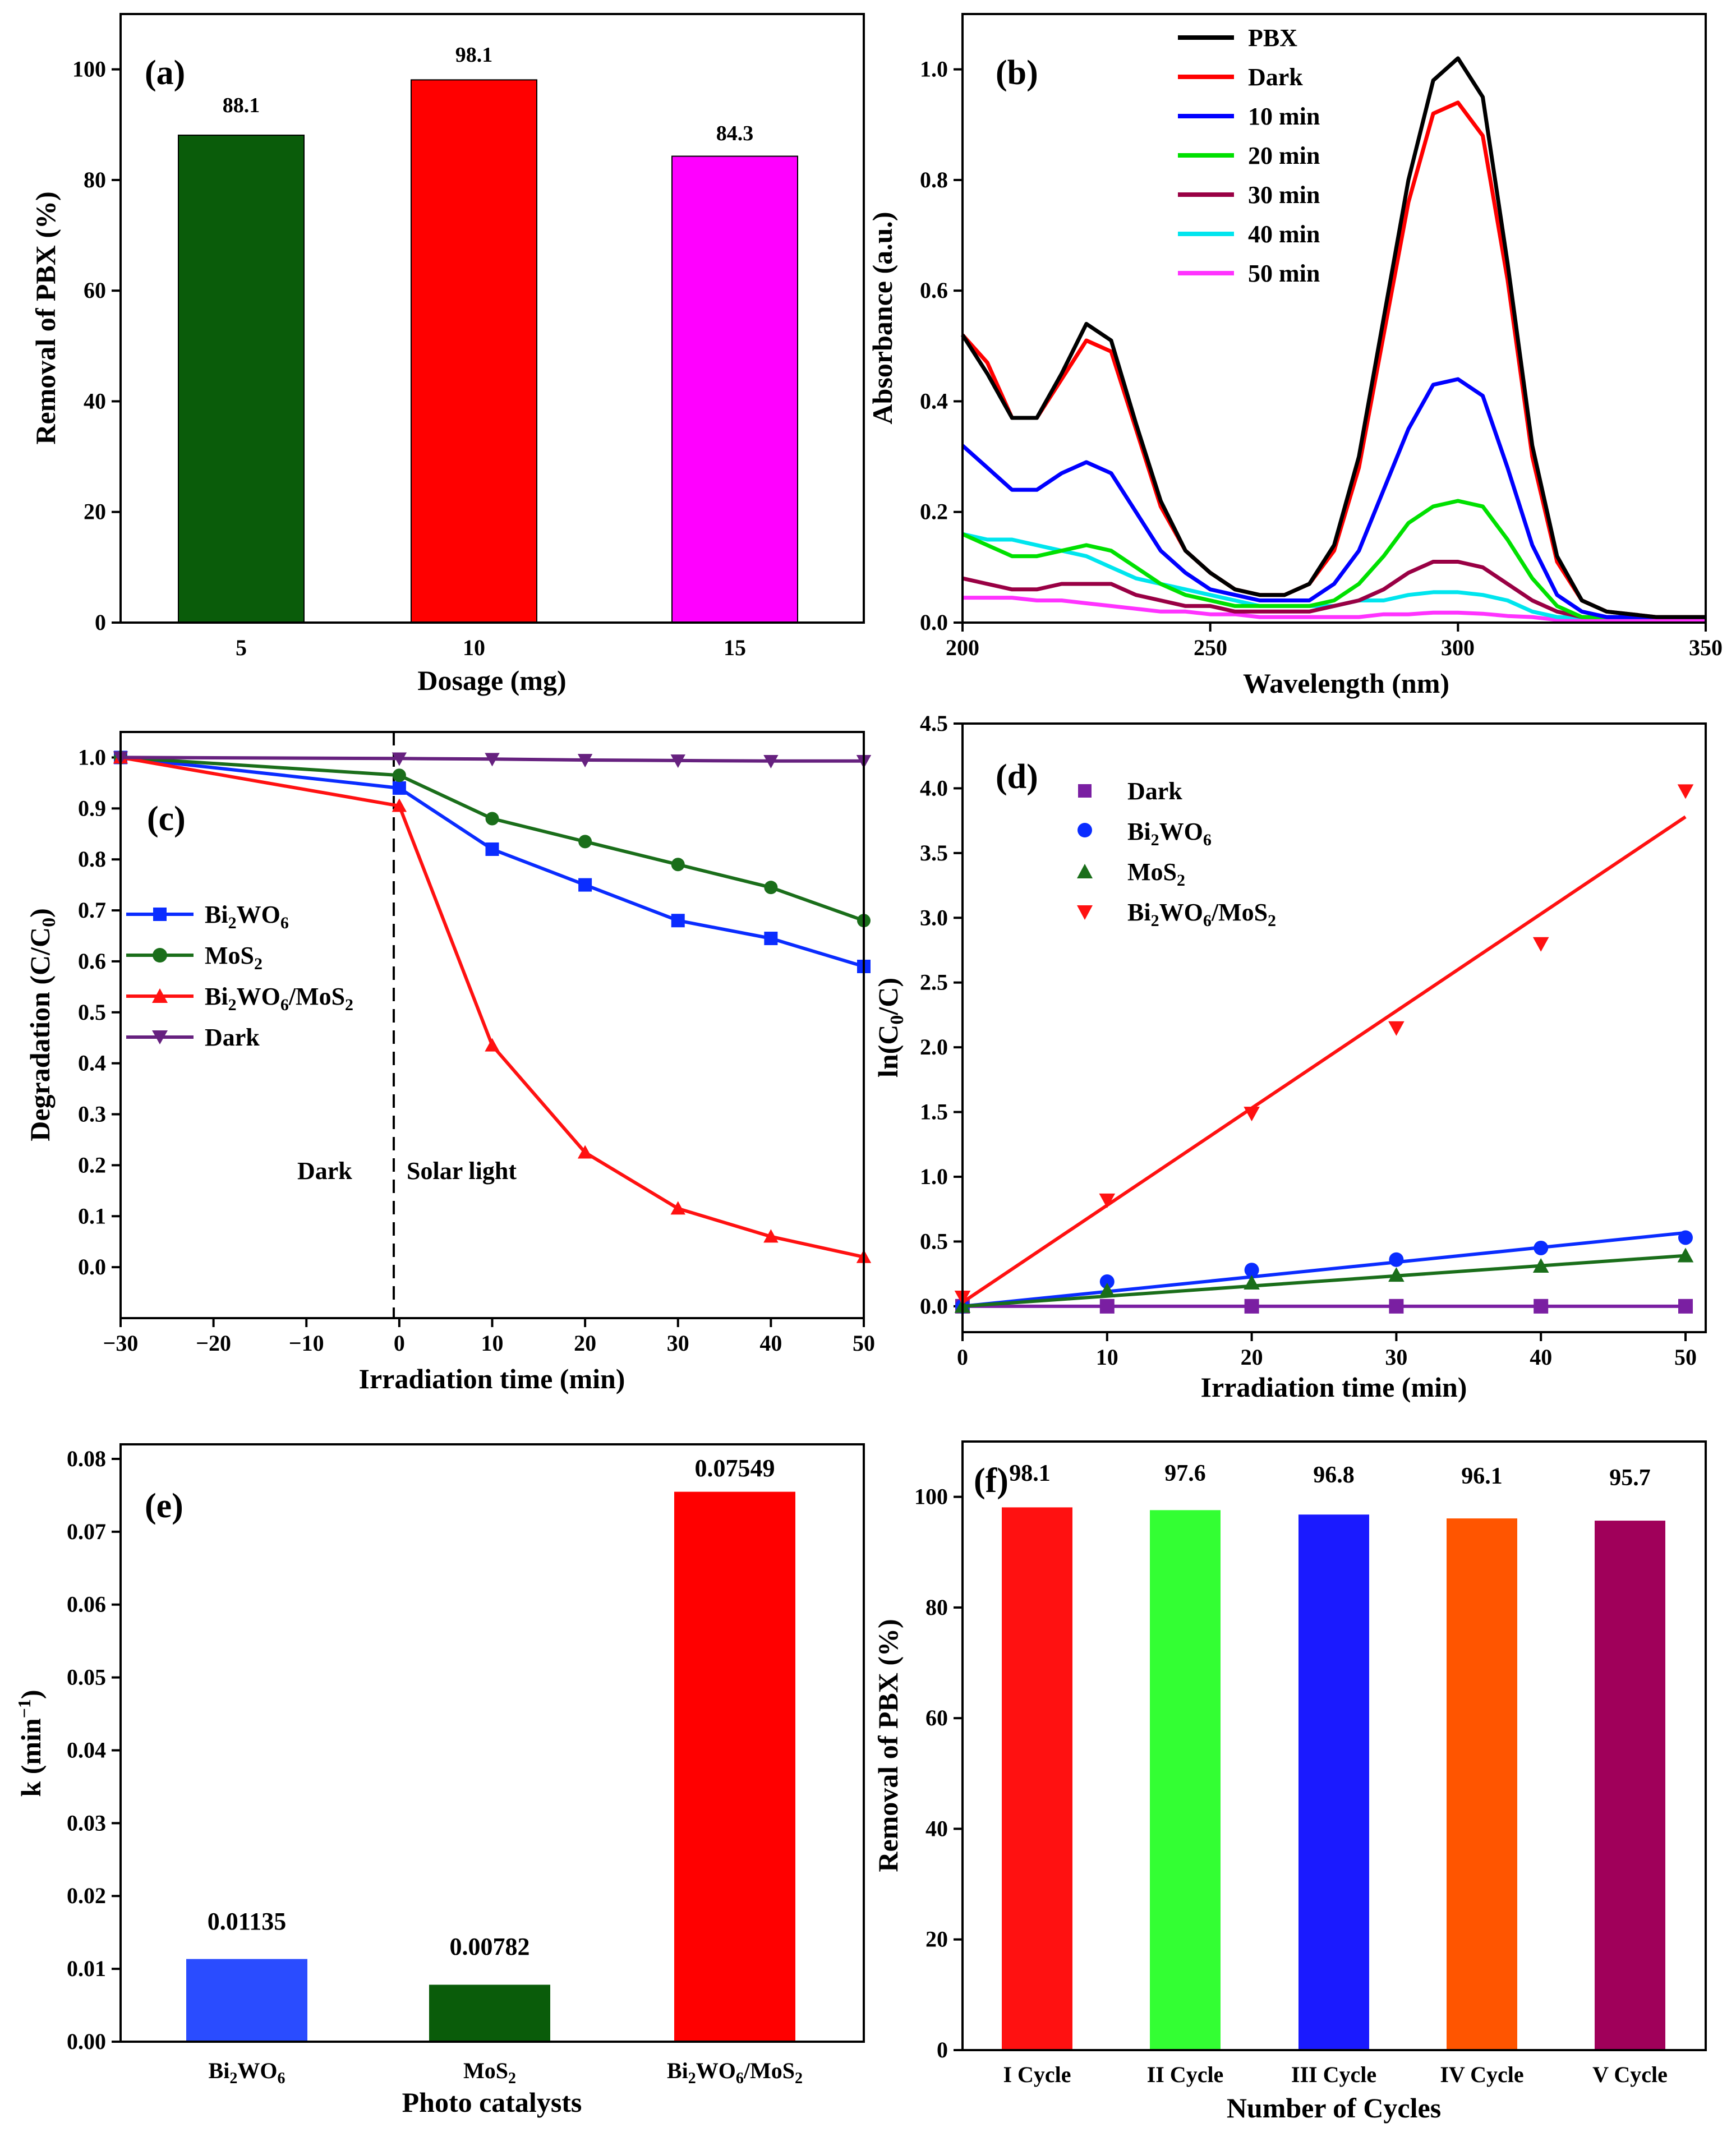 The image size is (1736, 2132). Describe the element at coordinates (86, 2041) in the screenshot. I see `panel-e-y-tick-label: 0.00` at that location.